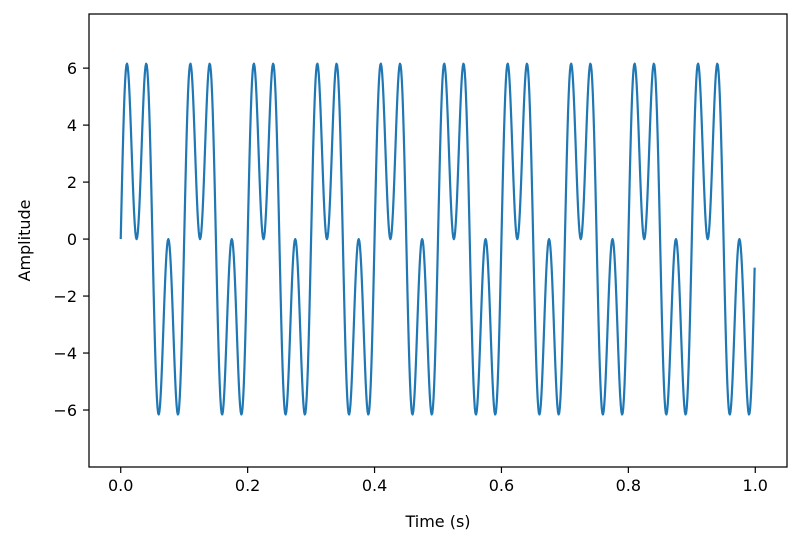 The height and width of the screenshot is (545, 801). What do you see at coordinates (437, 521) in the screenshot?
I see `x-axis-label: Time (s)` at bounding box center [437, 521].